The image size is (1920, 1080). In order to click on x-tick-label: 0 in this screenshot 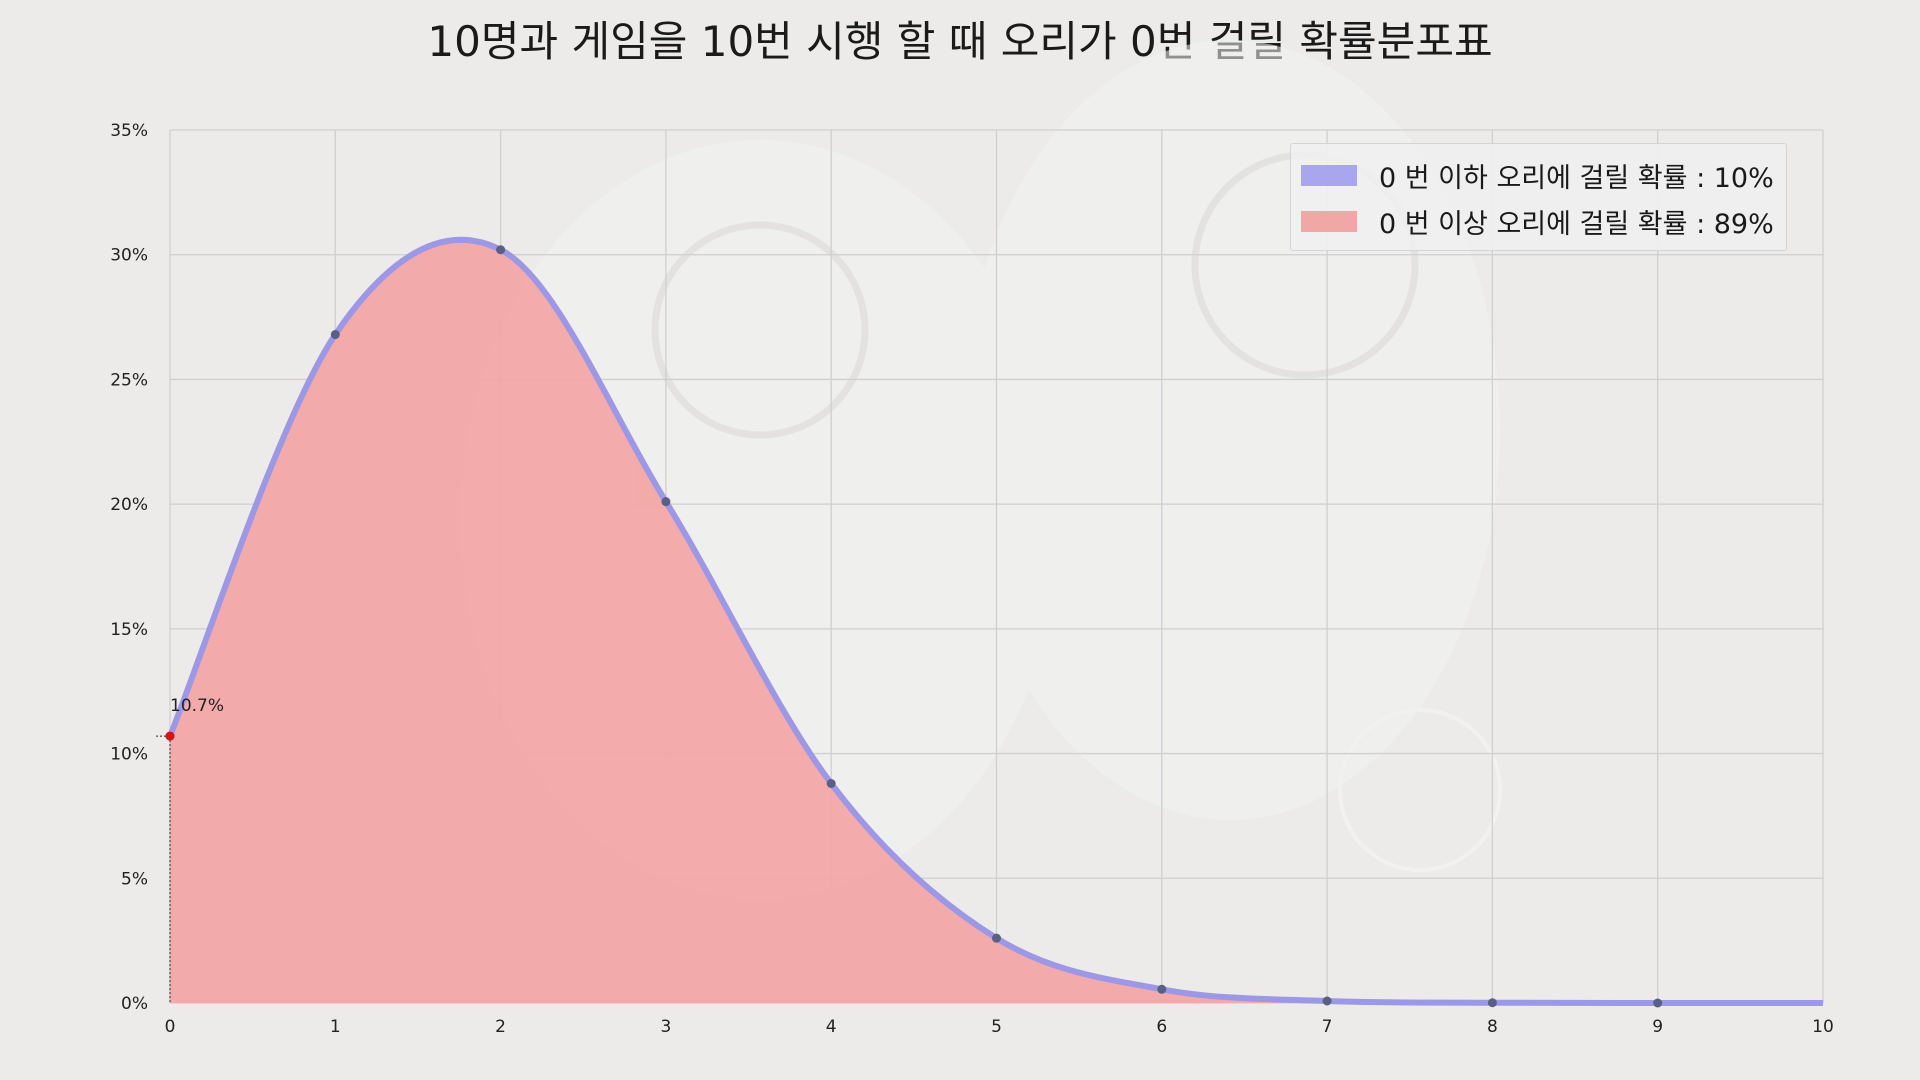, I will do `click(170, 1027)`.